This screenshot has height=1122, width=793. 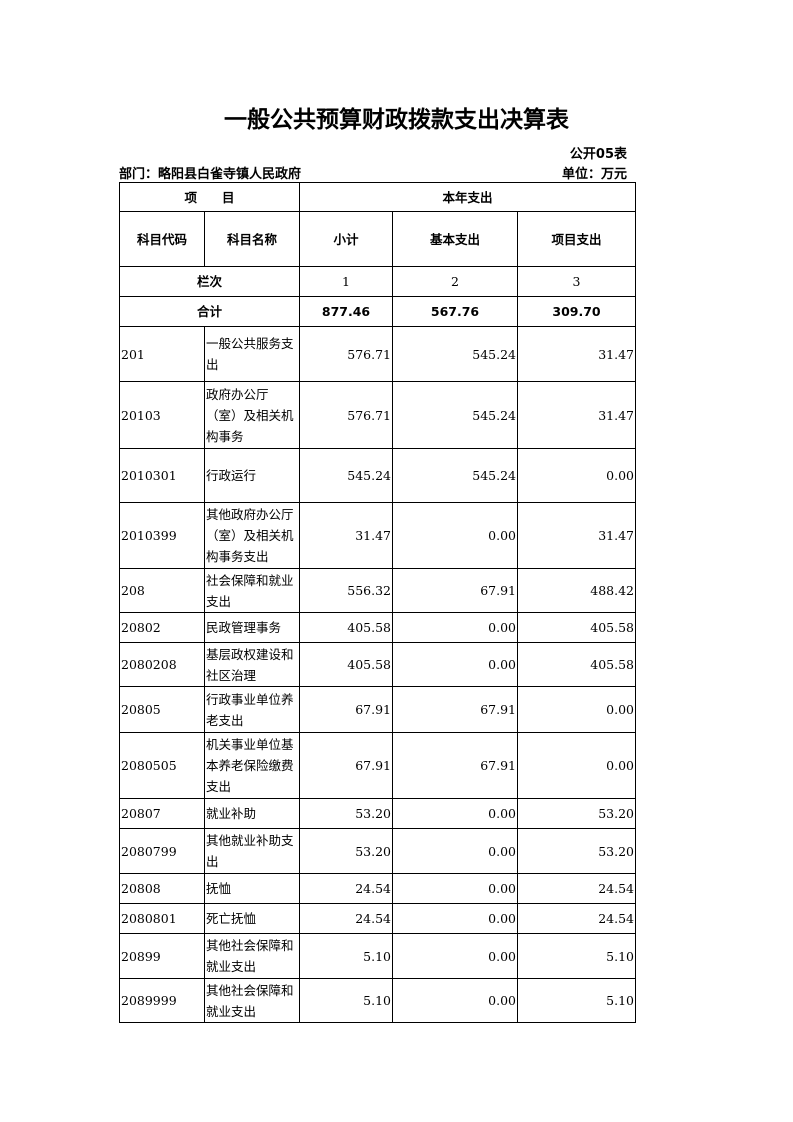 What do you see at coordinates (594, 174) in the screenshot?
I see `unit-label: 单位：万元` at bounding box center [594, 174].